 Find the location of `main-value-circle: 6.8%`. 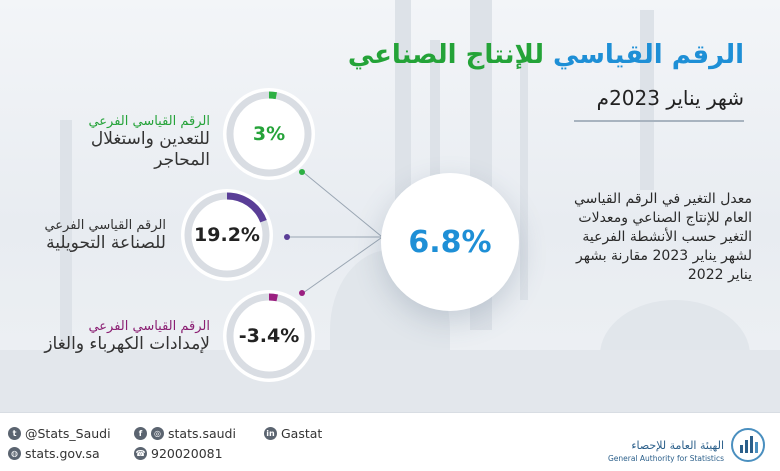

main-value-circle: 6.8% is located at coordinates (450, 242).